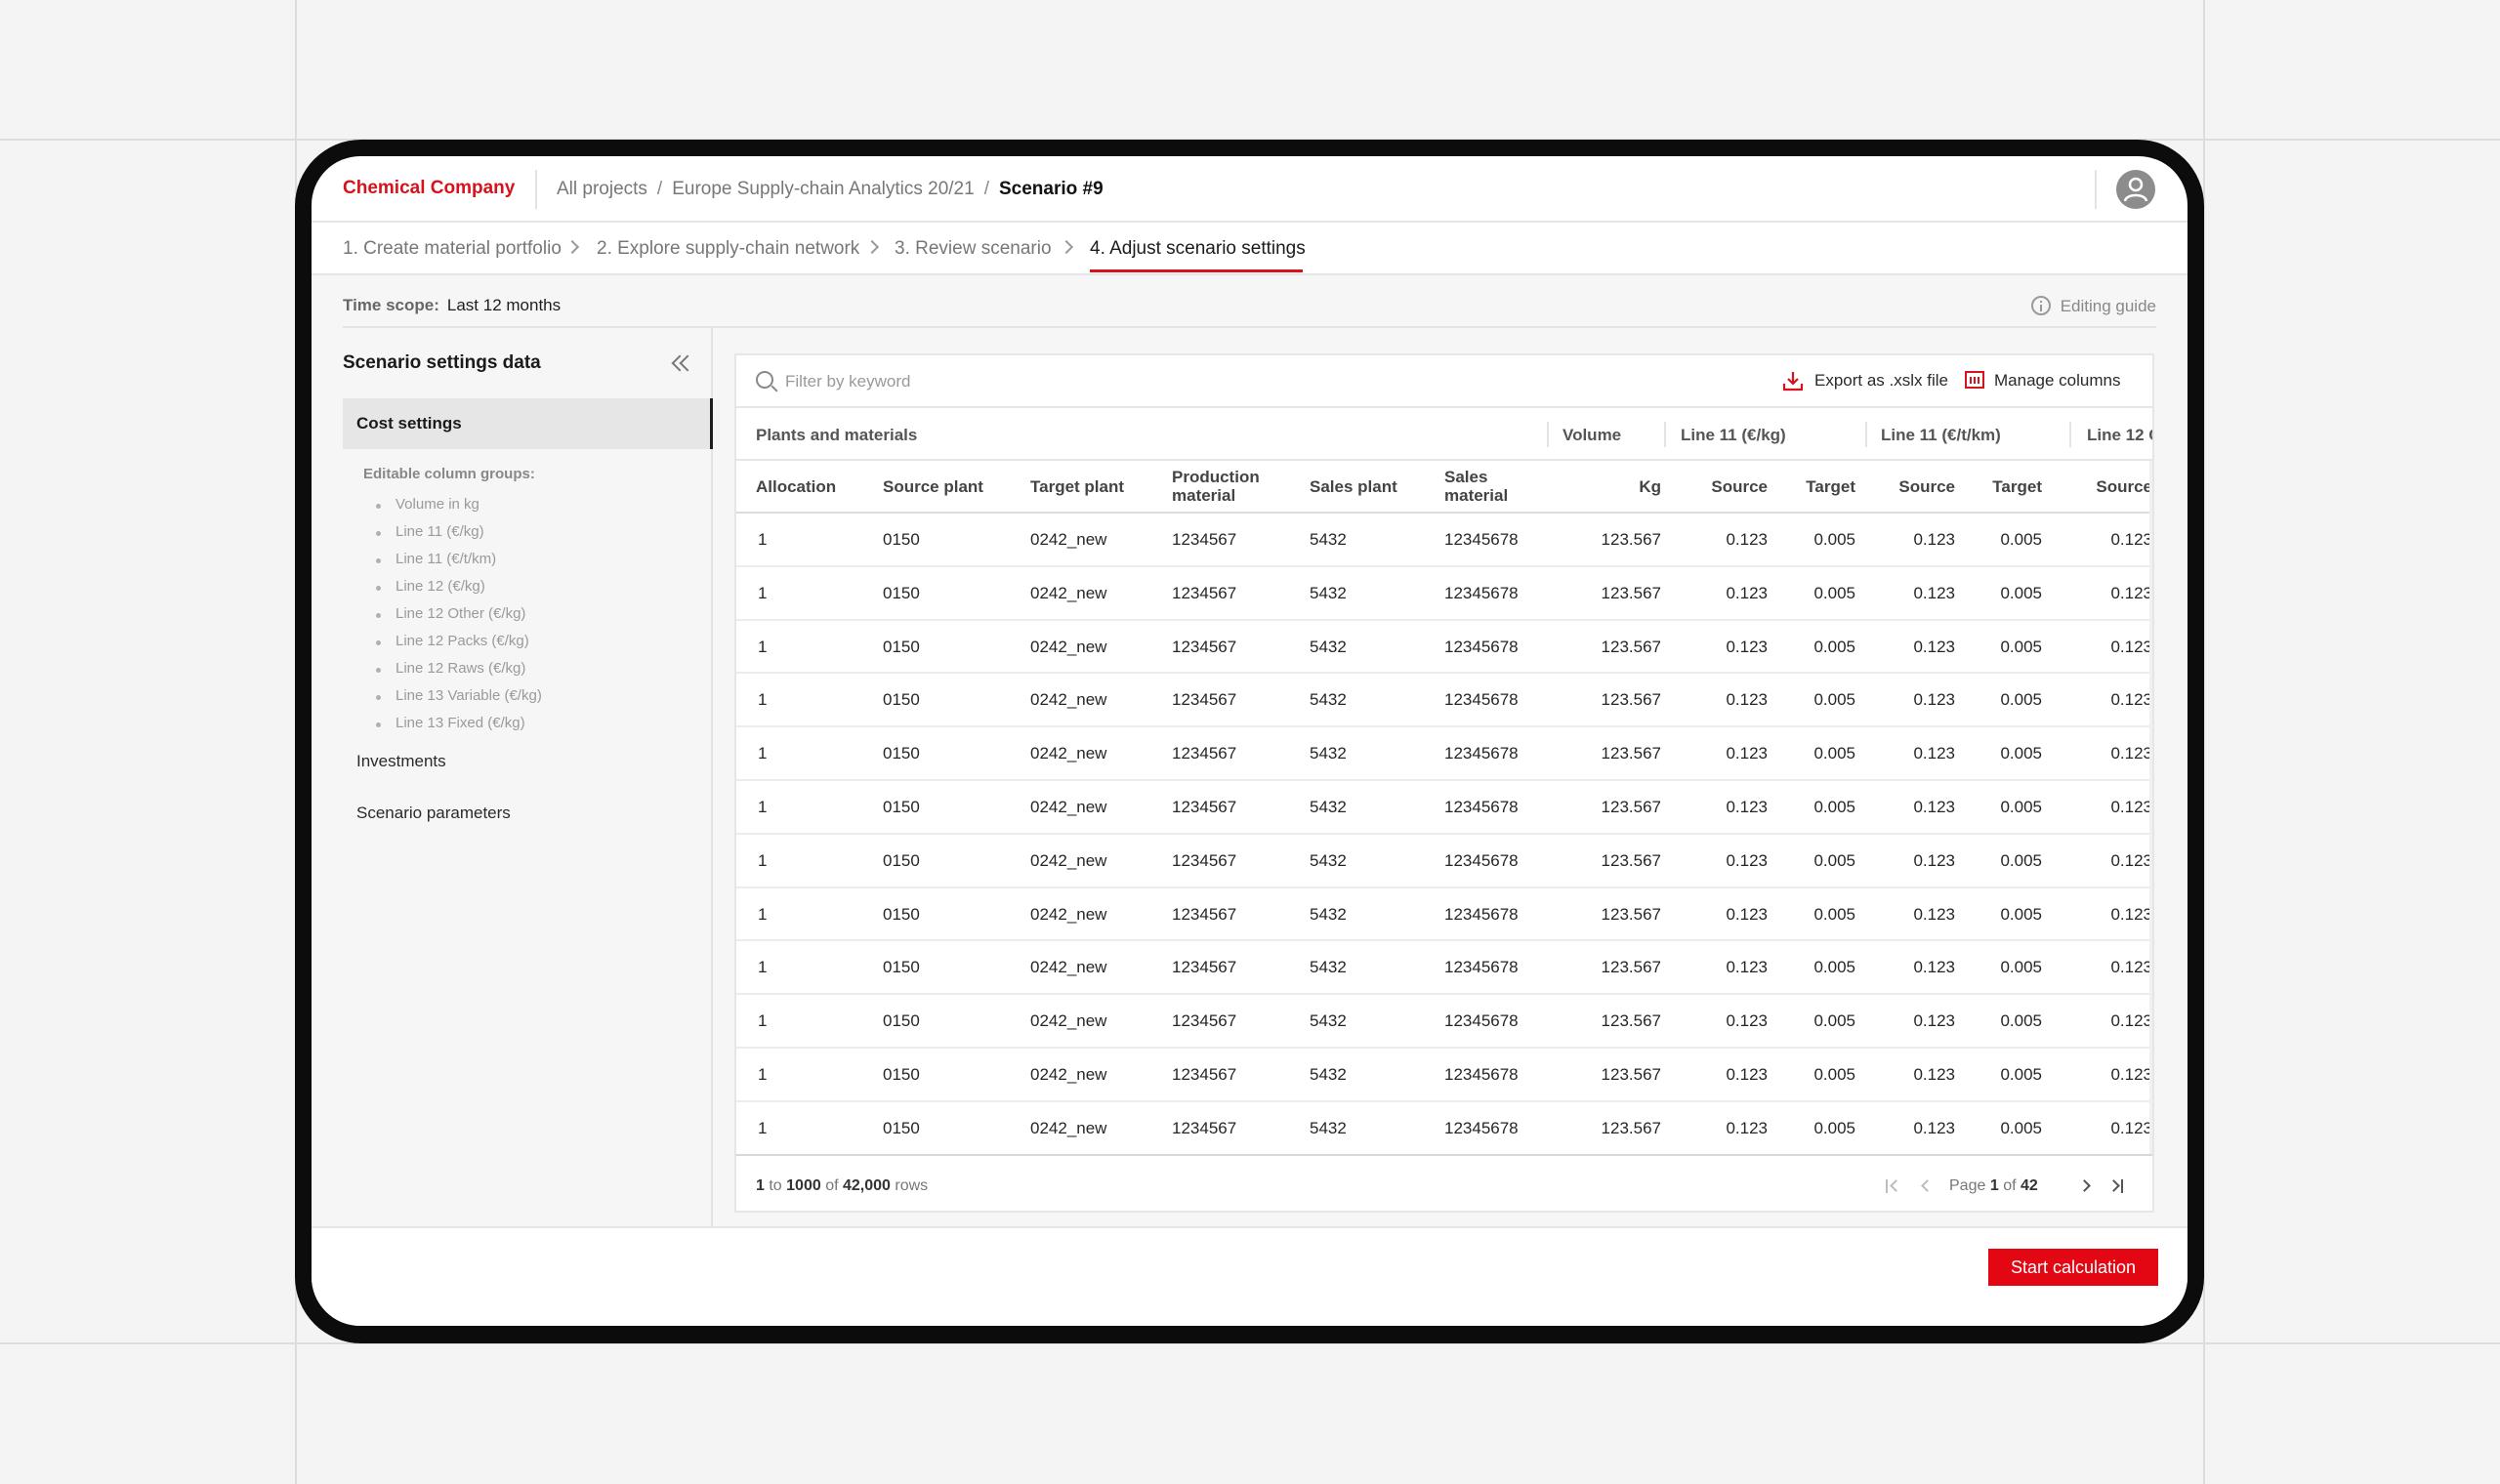 Image resolution: width=2500 pixels, height=1484 pixels. What do you see at coordinates (436, 559) in the screenshot?
I see `column-group-item: Line 11 (€/t/km)` at bounding box center [436, 559].